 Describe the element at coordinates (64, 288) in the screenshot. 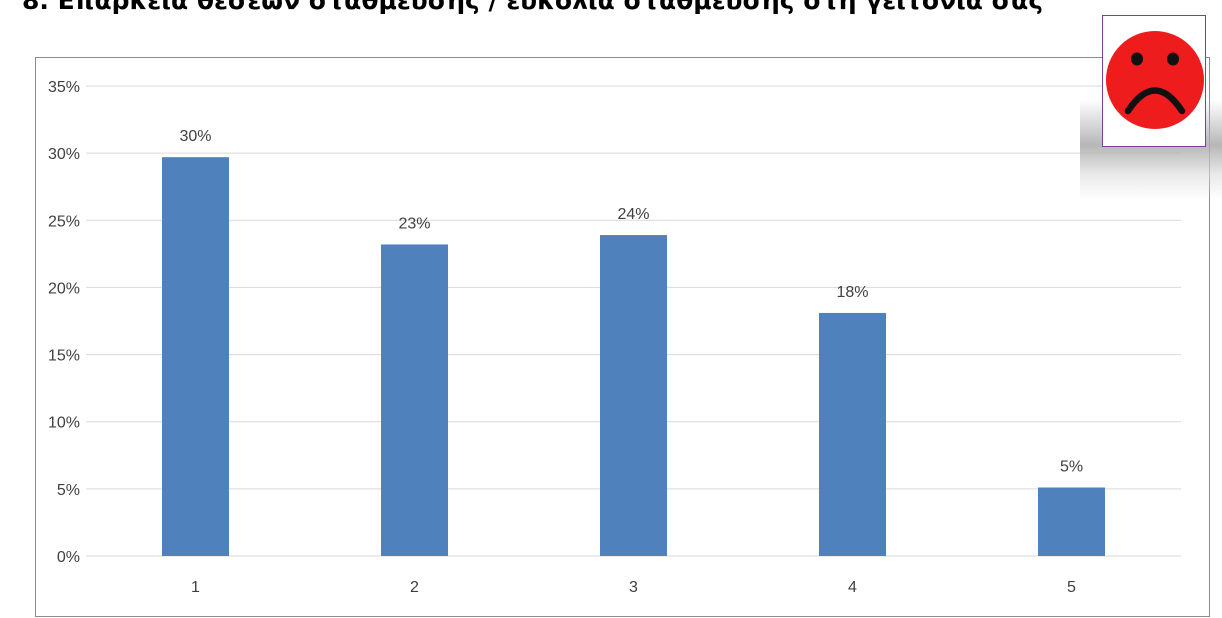

I see `y-tick-label: 20%` at that location.